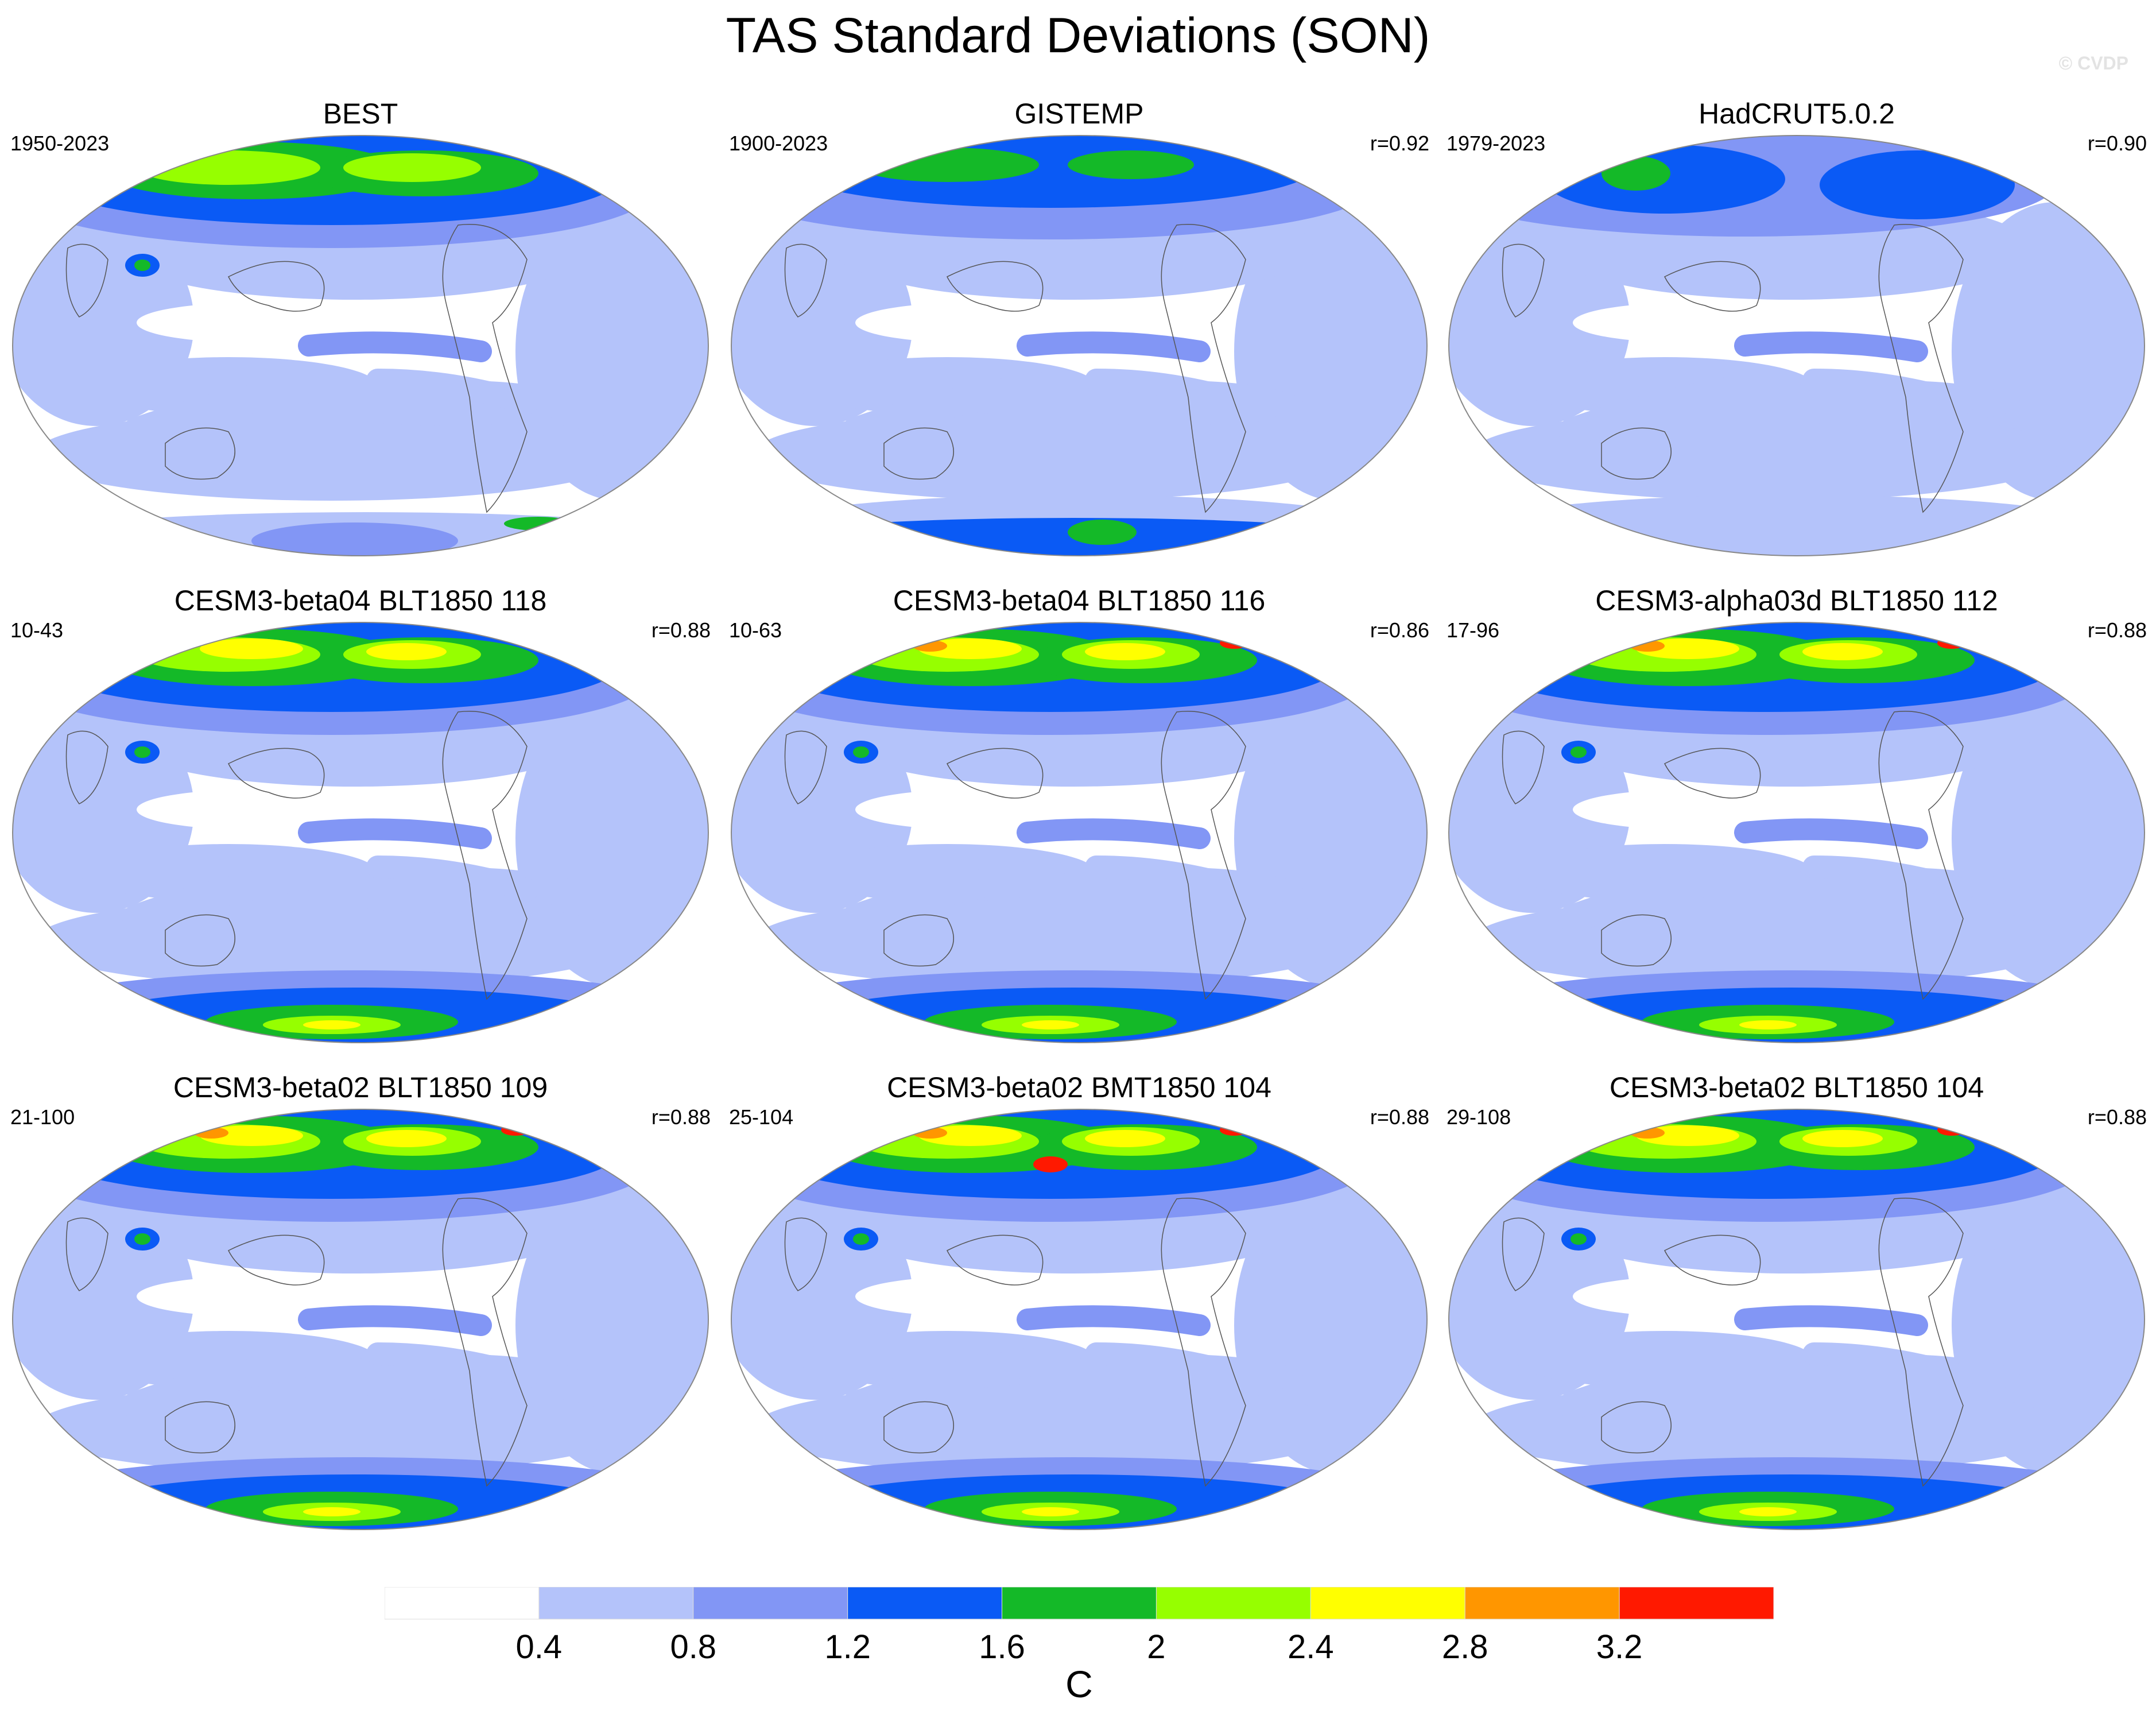 Image resolution: width=2156 pixels, height=1711 pixels. I want to click on panel-period: 1979-2023, so click(1496, 143).